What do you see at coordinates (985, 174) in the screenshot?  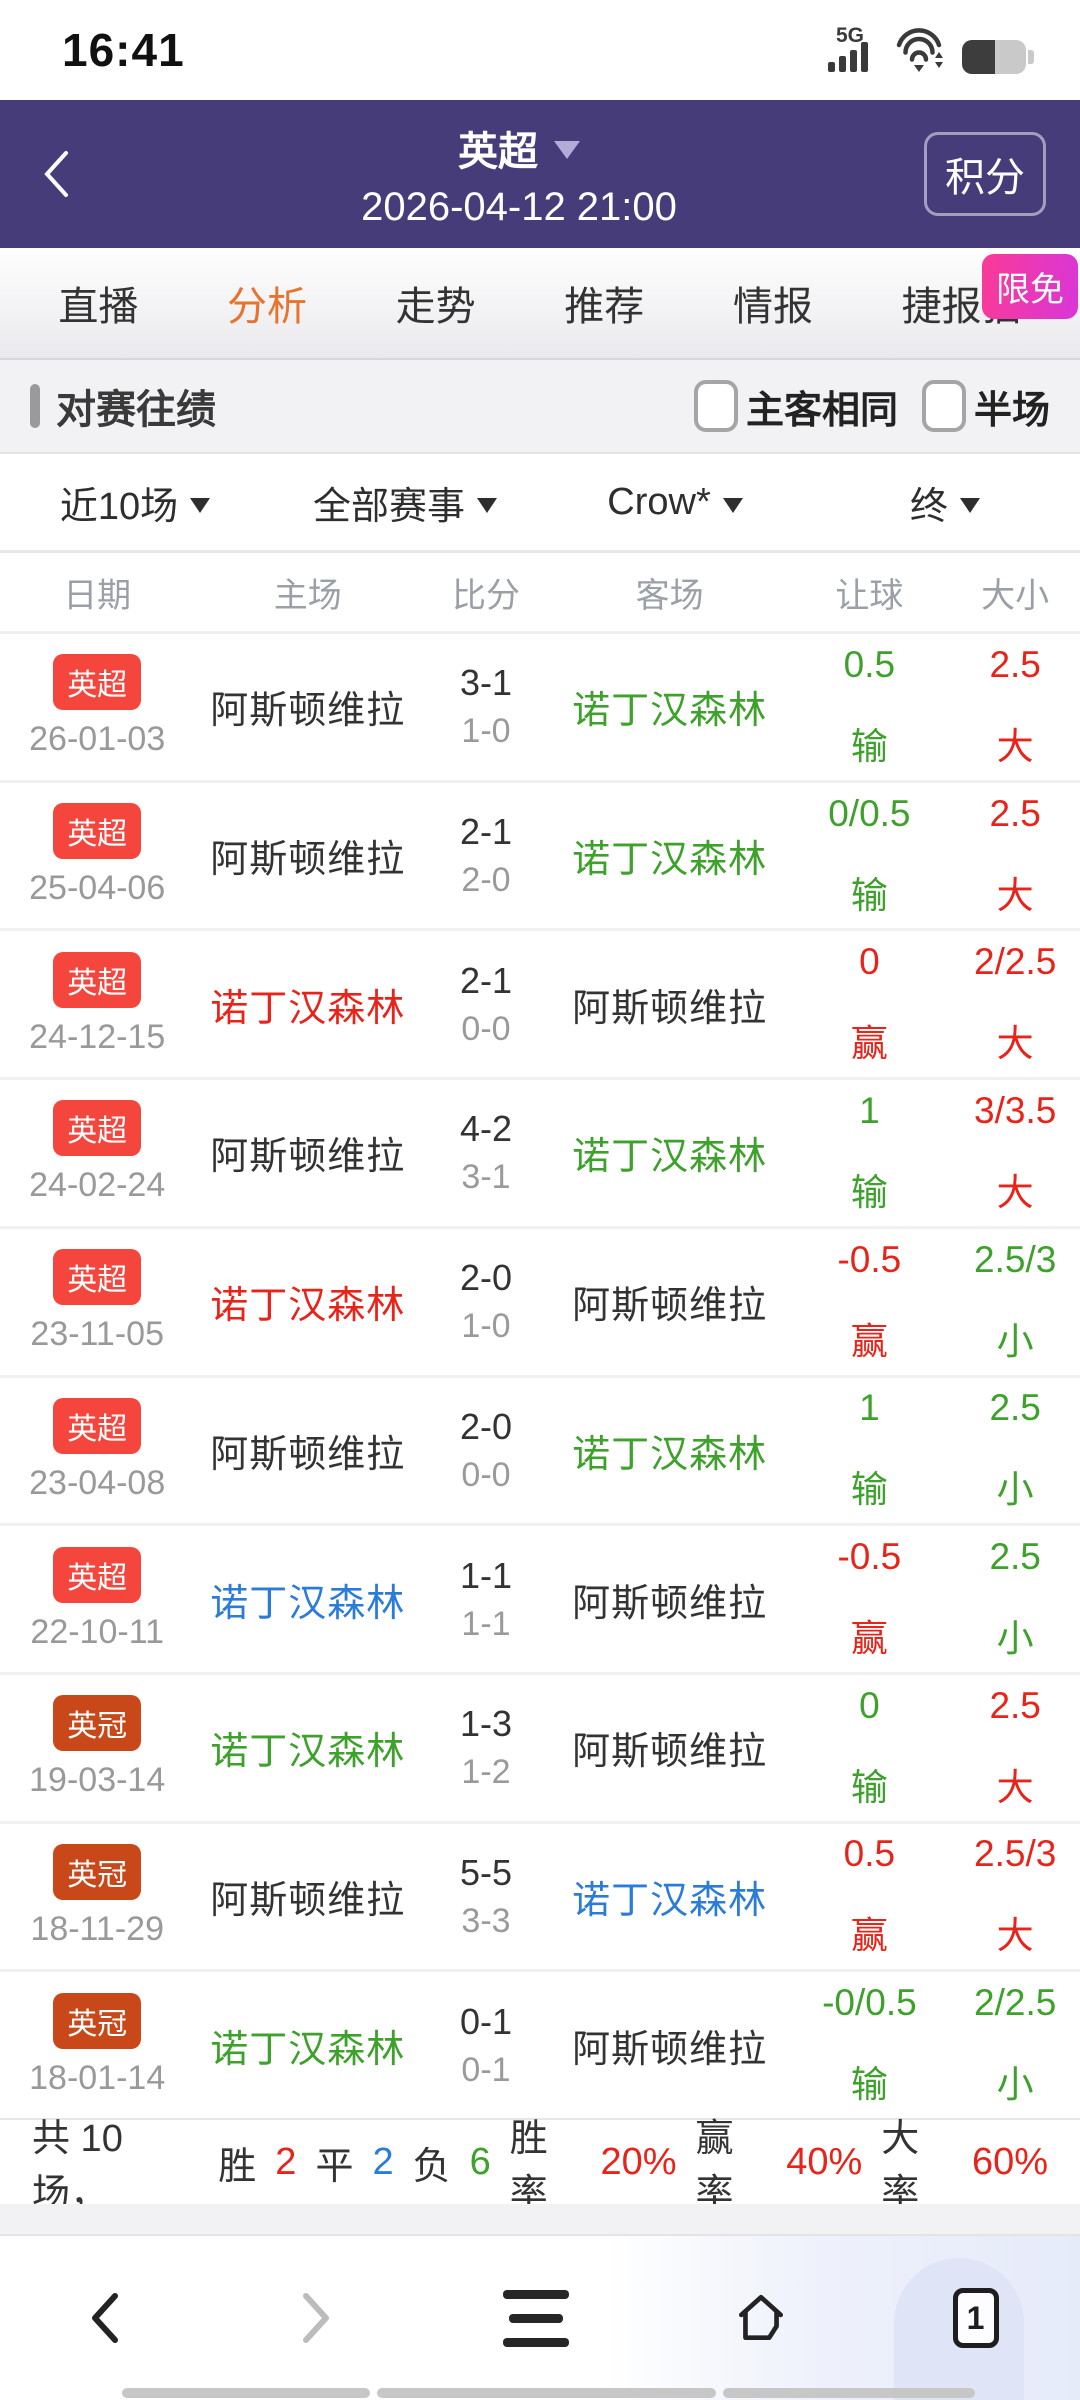 I see `standings-button: 积分` at bounding box center [985, 174].